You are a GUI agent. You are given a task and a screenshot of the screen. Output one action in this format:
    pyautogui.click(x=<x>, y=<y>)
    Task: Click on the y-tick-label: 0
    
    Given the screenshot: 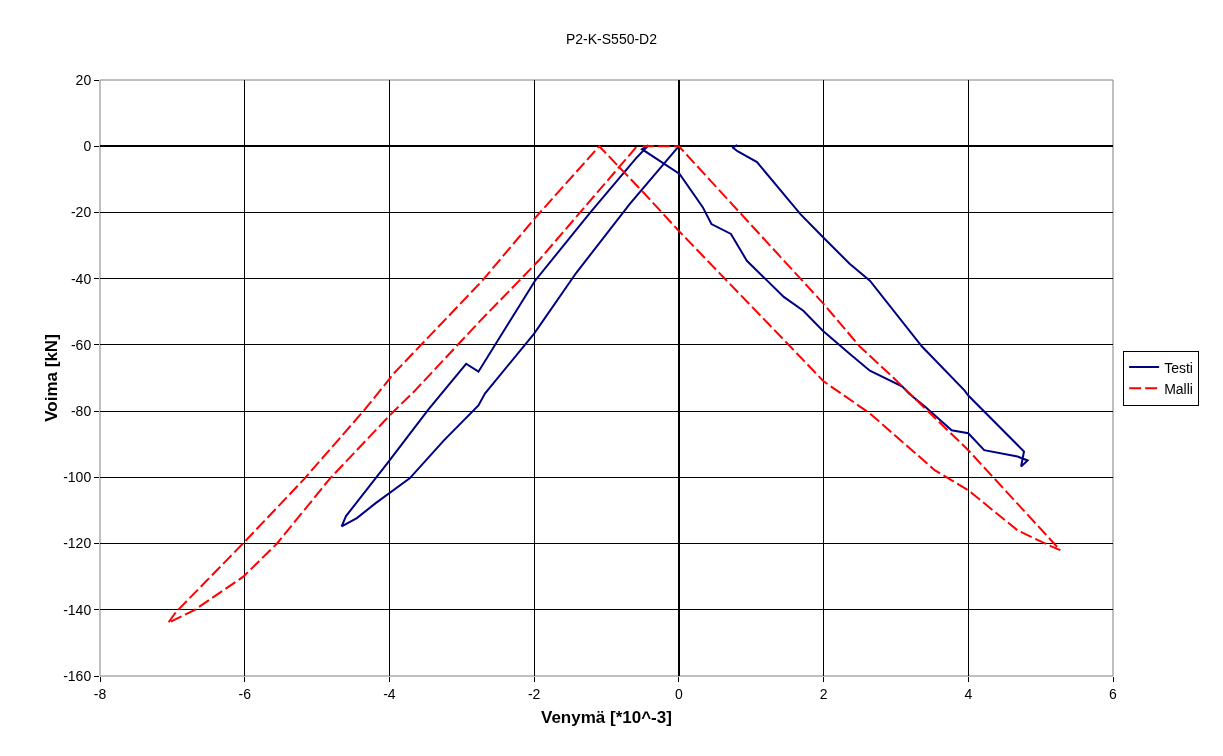 What is the action you would take?
    pyautogui.click(x=87, y=146)
    